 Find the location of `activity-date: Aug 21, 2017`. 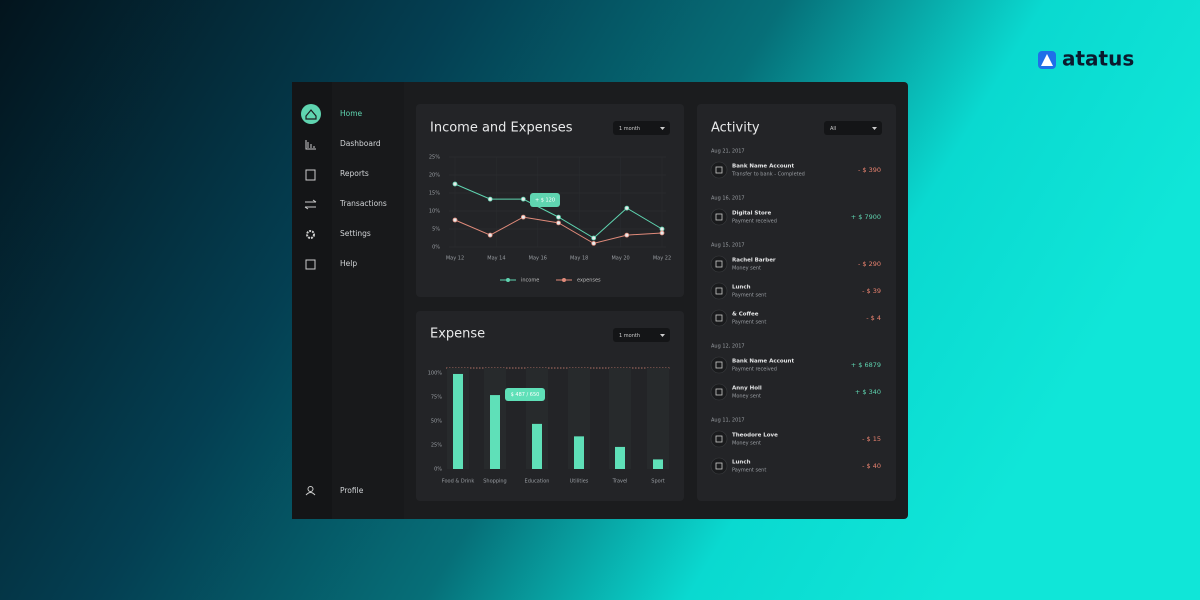

activity-date: Aug 21, 2017 is located at coordinates (728, 152).